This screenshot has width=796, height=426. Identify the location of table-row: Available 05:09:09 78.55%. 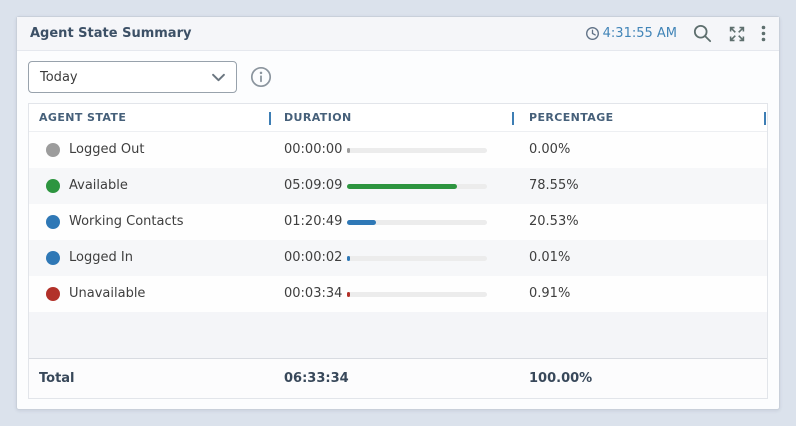
(398, 186).